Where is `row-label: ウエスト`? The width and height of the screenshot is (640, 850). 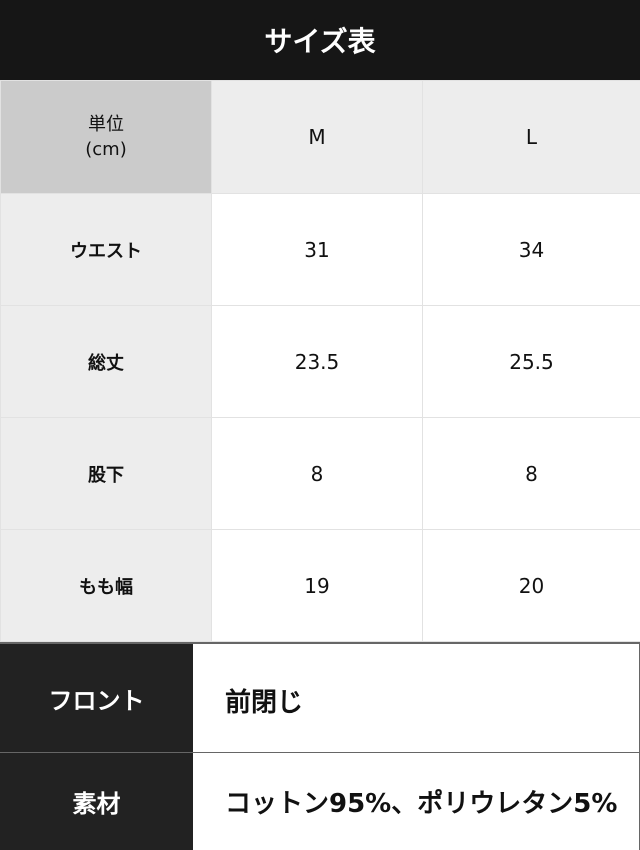
row-label: ウエスト is located at coordinates (106, 250).